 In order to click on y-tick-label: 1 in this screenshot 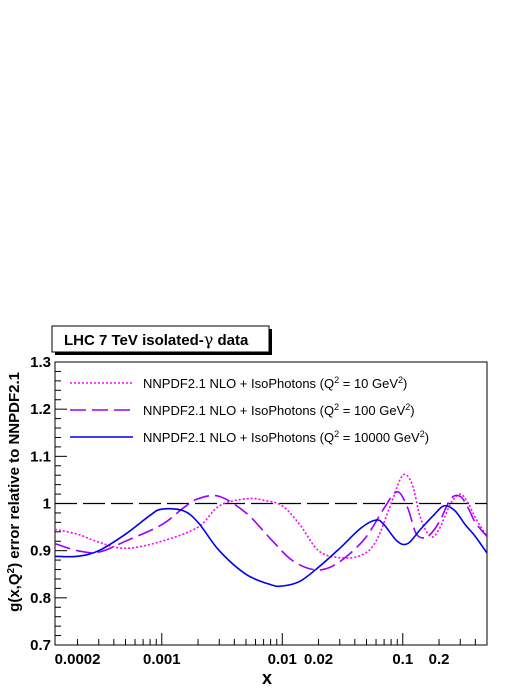, I will do `click(47, 504)`.